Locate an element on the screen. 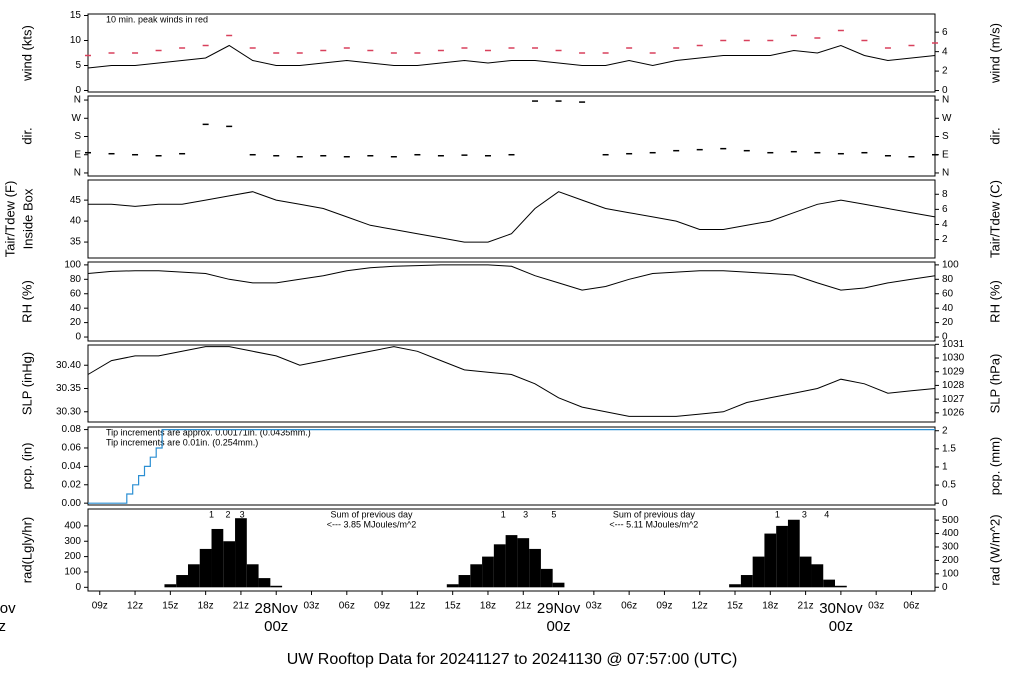 The width and height of the screenshot is (1024, 700). y-tick-label: 40 is located at coordinates (76, 221).